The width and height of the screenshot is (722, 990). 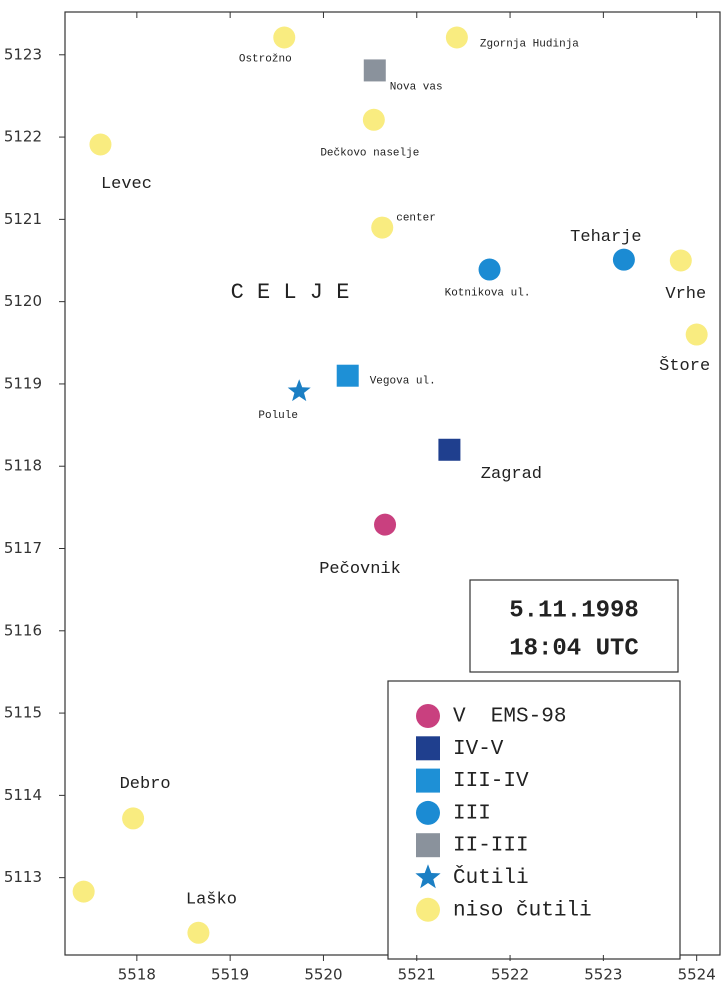 I want to click on legend-label: III, so click(x=472, y=813).